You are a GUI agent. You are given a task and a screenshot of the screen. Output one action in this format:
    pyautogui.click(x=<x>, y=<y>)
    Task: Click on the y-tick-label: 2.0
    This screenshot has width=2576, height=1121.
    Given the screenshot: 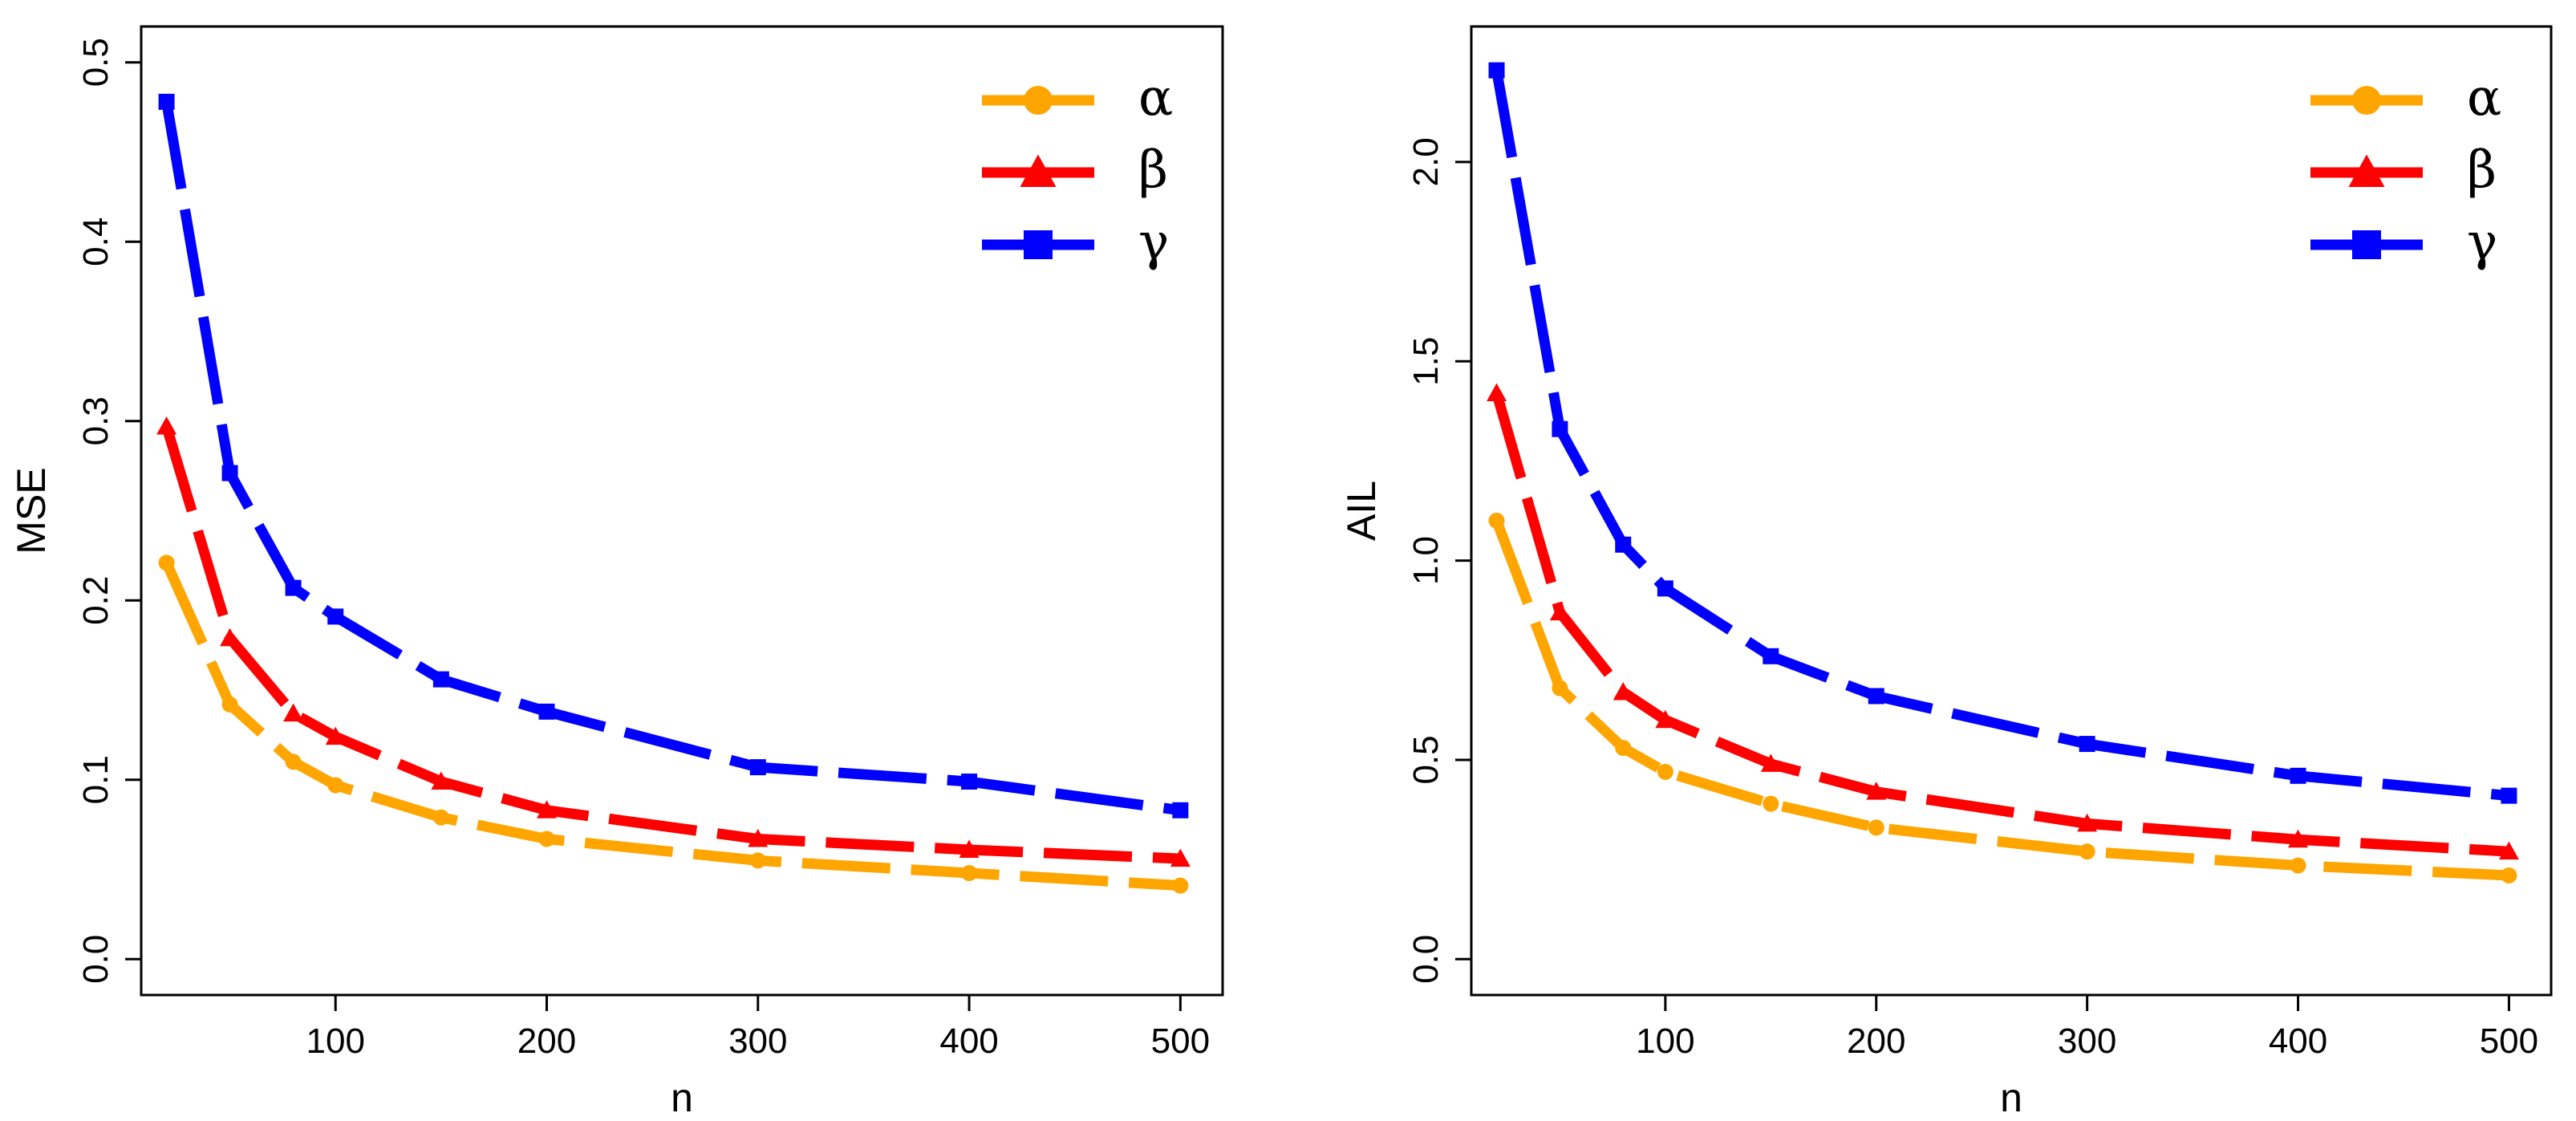 What is the action you would take?
    pyautogui.click(x=1426, y=161)
    